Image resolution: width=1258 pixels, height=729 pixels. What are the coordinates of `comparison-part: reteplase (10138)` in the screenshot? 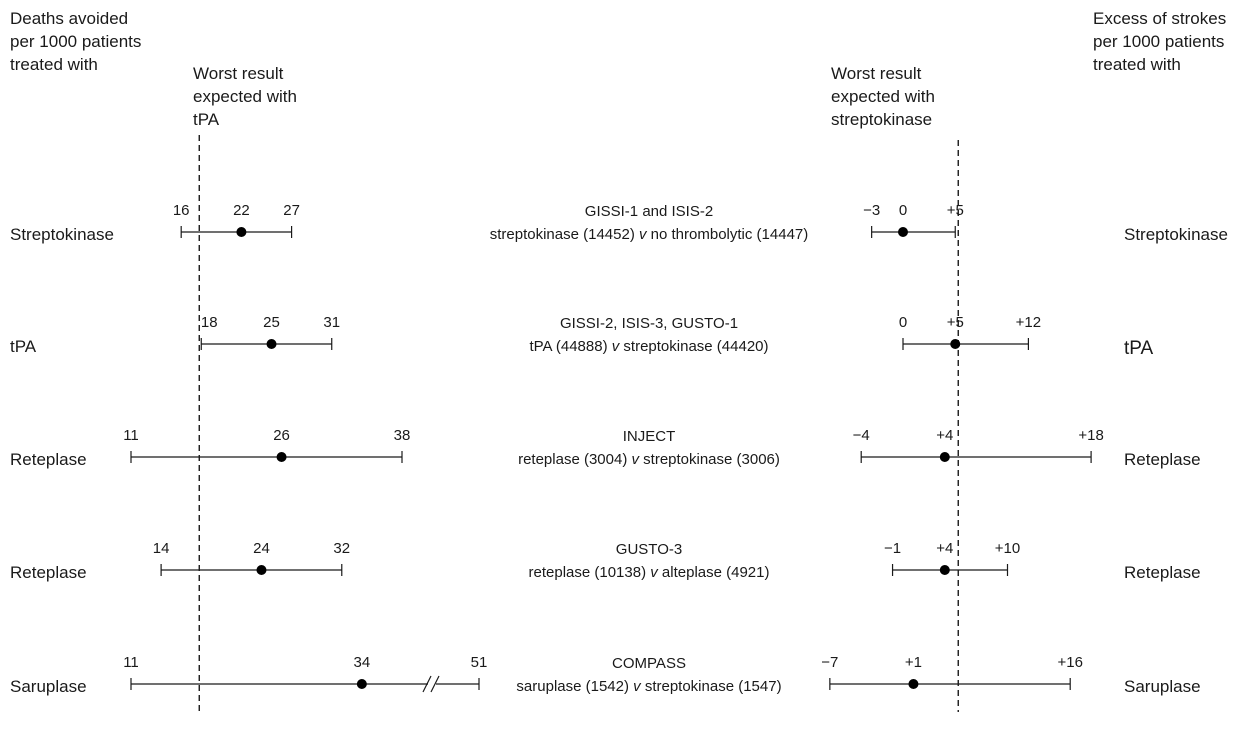 It's located at (590, 572).